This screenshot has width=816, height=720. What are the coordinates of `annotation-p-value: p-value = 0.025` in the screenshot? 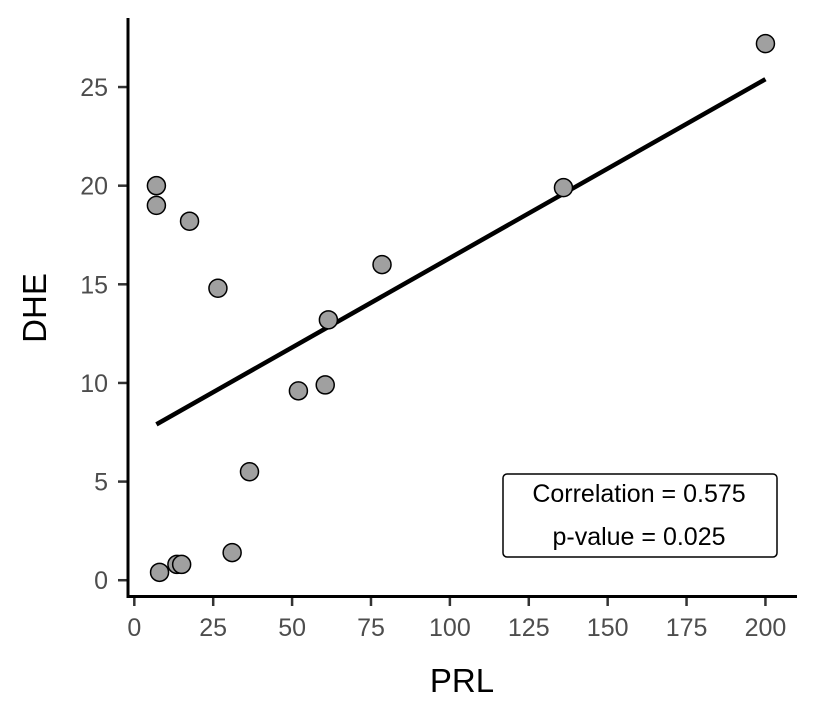 It's located at (638, 537).